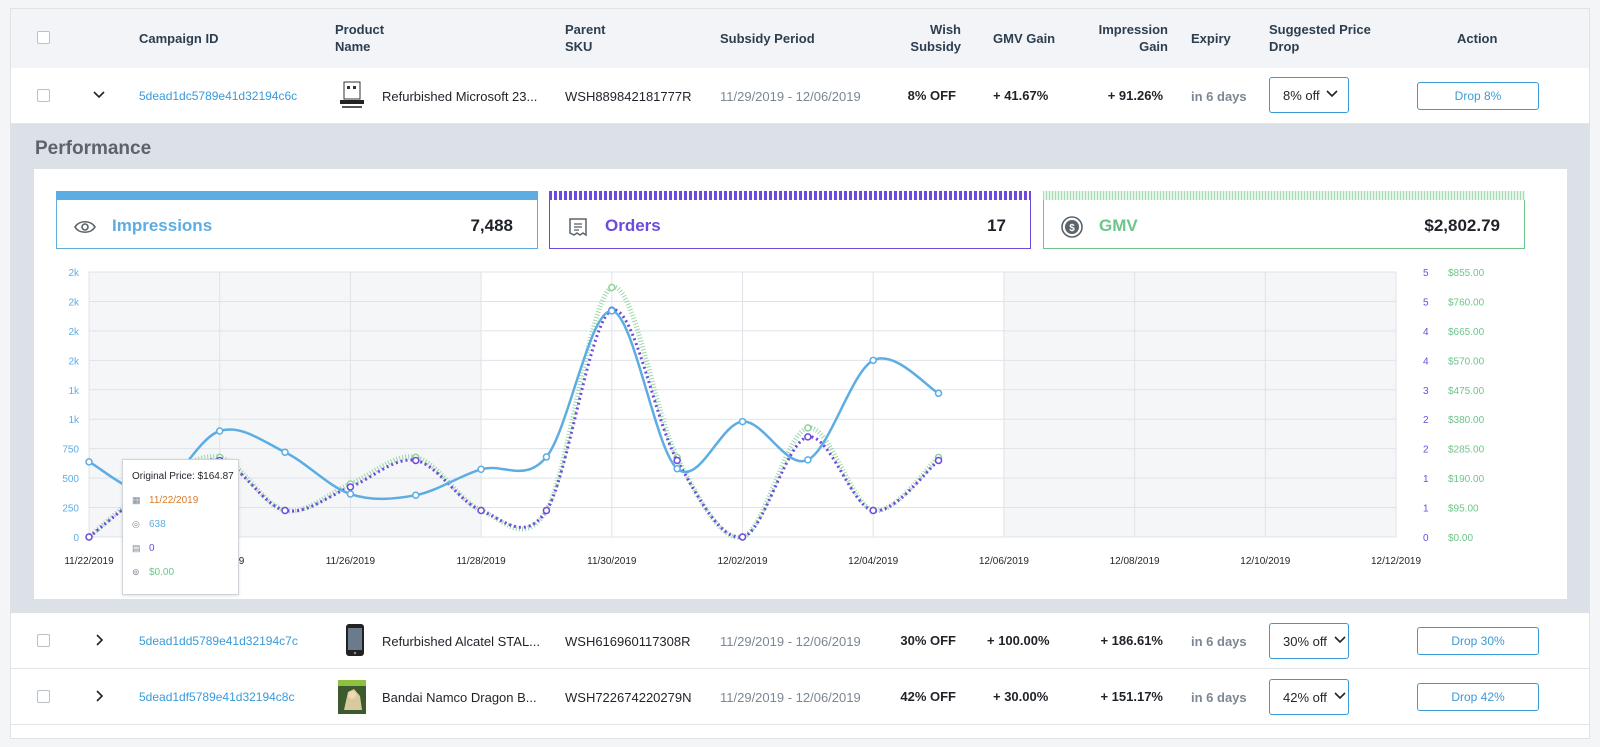 This screenshot has height=747, width=1600. Describe the element at coordinates (873, 561) in the screenshot. I see `x-tick-label: 12/04/2019` at that location.